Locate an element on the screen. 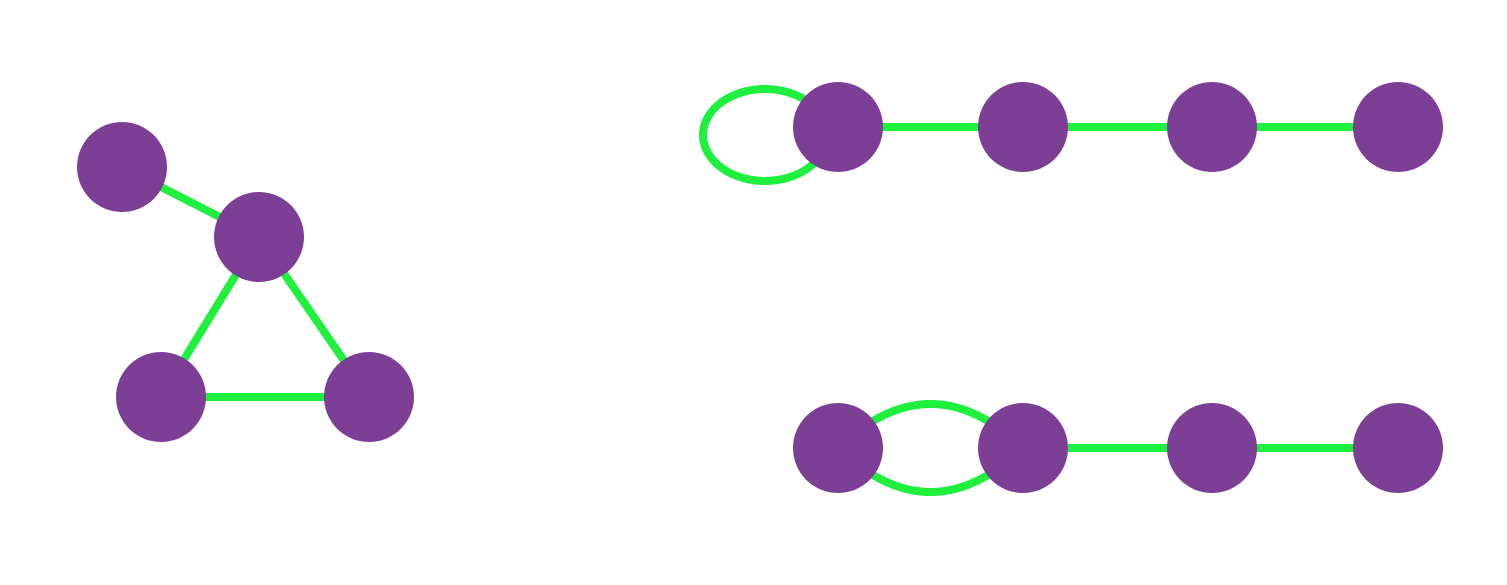 Image resolution: width=1507 pixels, height=585 pixels. graph-2-node-d is located at coordinates (1398, 127).